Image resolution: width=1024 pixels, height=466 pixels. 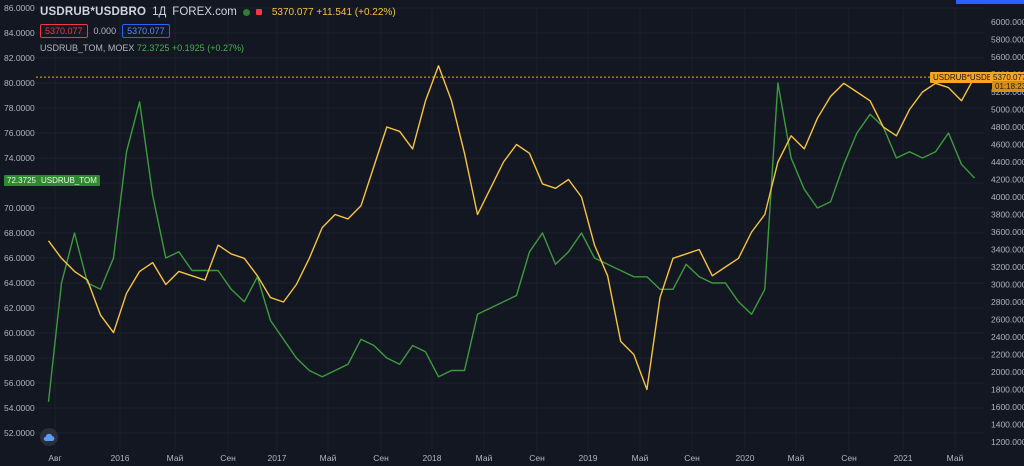 I want to click on left-tick-label: 52.0000, so click(x=19, y=433).